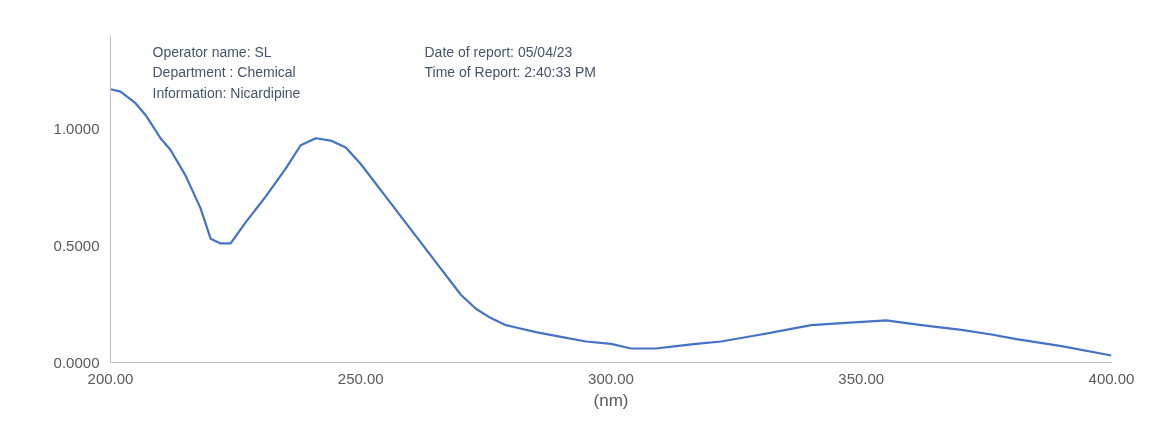 The width and height of the screenshot is (1150, 423). I want to click on annotation: Time of Report: 2:40:33 PM, so click(510, 72).